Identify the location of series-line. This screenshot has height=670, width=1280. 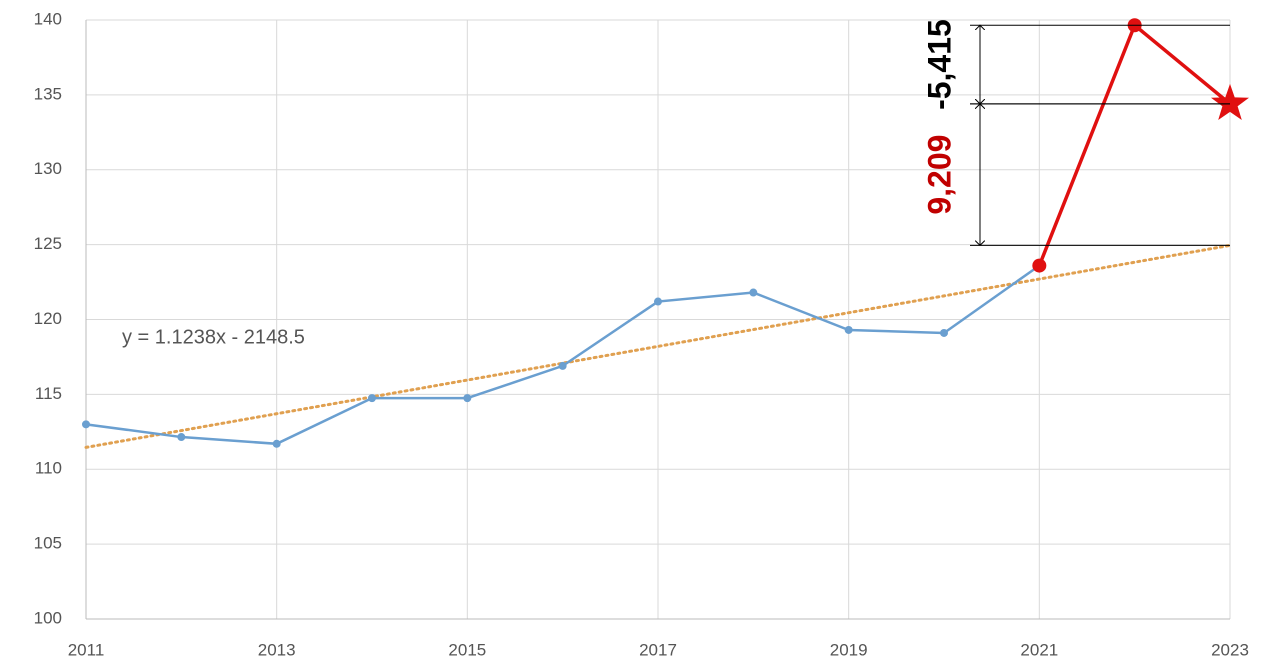
(1134, 144).